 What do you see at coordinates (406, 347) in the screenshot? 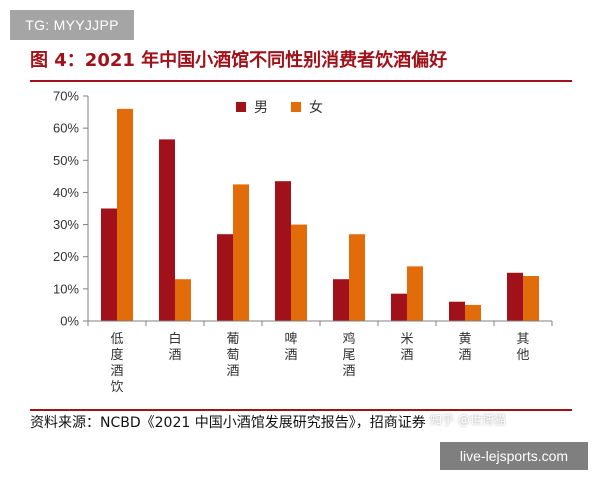
I see `x-tick-label: 米酒` at bounding box center [406, 347].